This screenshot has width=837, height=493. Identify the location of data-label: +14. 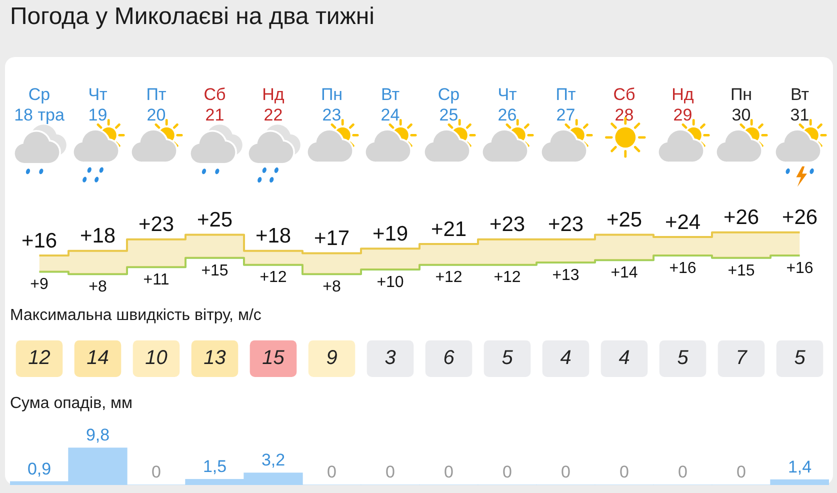
(624, 273).